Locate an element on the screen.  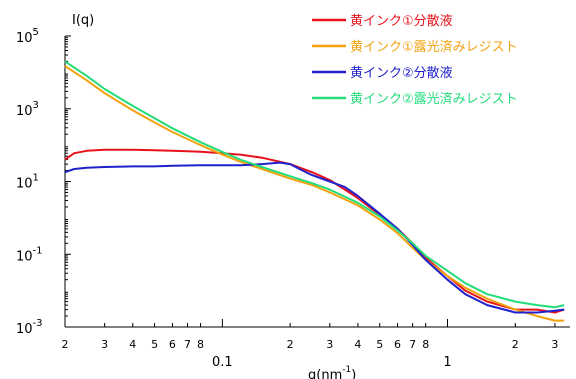
x-ticks: 2 3 4 5 6 7 8 2 3 4 5 6 7 8 2 30.1 1 is located at coordinates (310, 344).